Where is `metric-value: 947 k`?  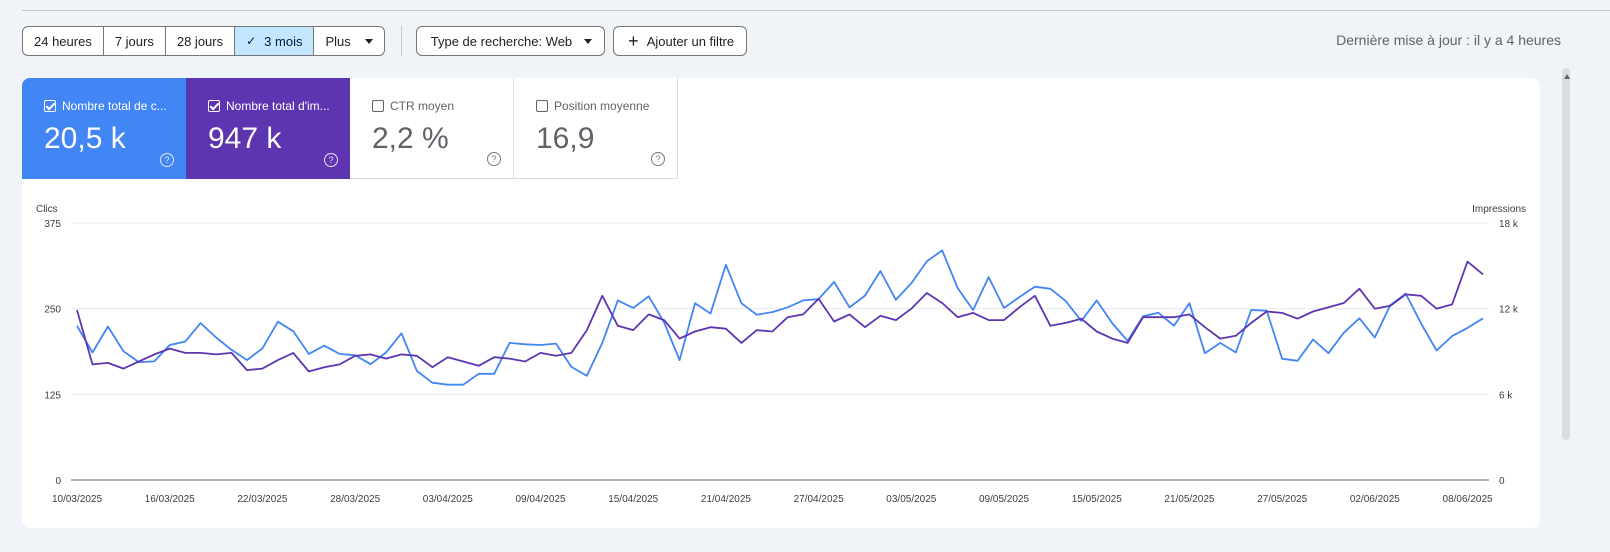
metric-value: 947 k is located at coordinates (245, 138).